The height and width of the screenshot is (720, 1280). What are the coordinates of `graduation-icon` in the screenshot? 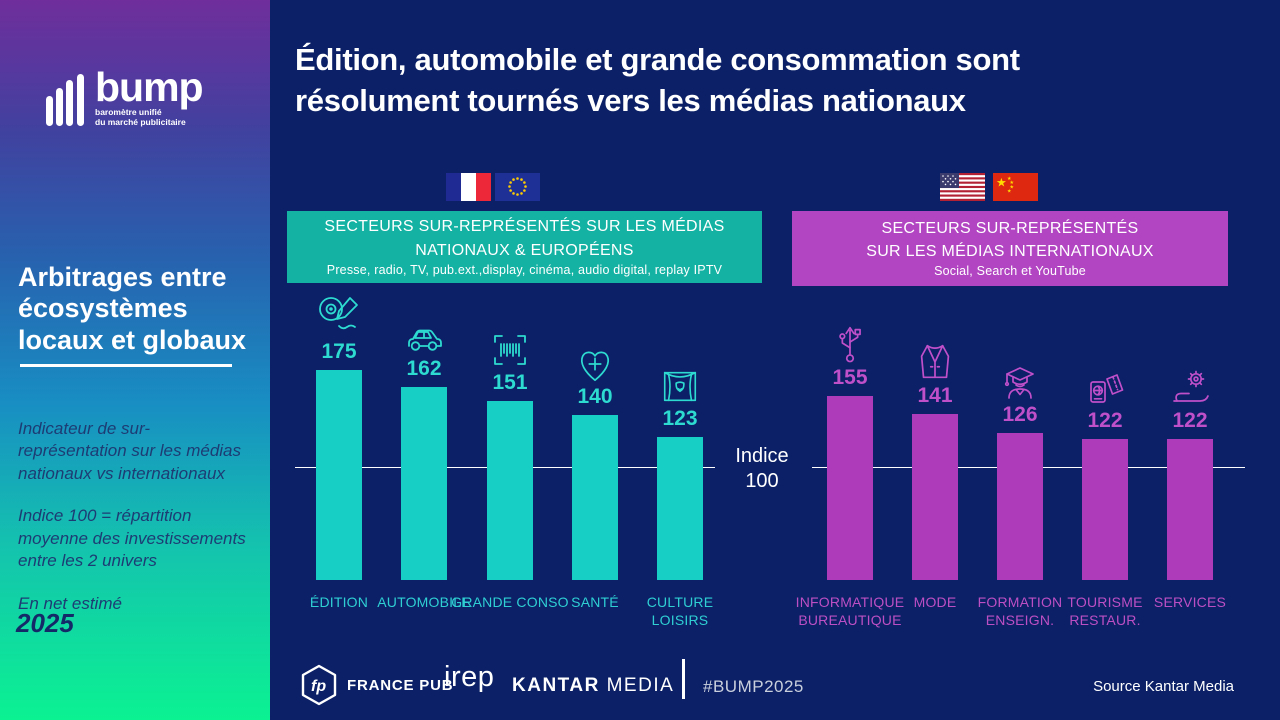 It's located at (1020, 379).